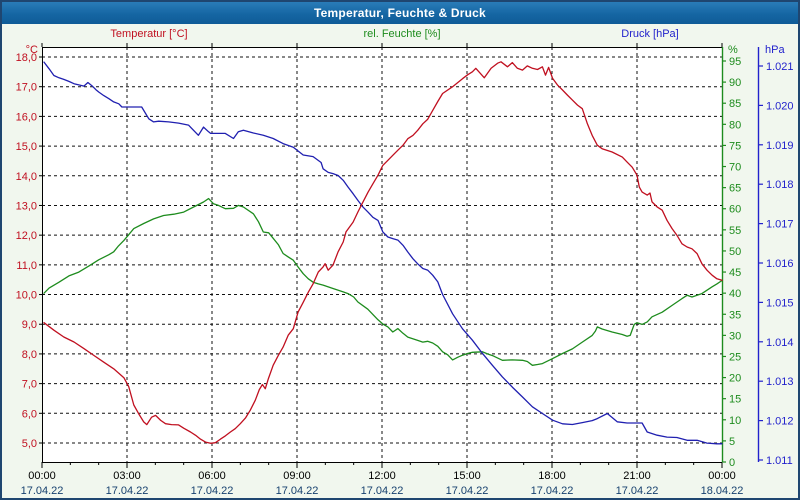 The width and height of the screenshot is (800, 502). I want to click on pct-tick-label: 10, so click(735, 421).